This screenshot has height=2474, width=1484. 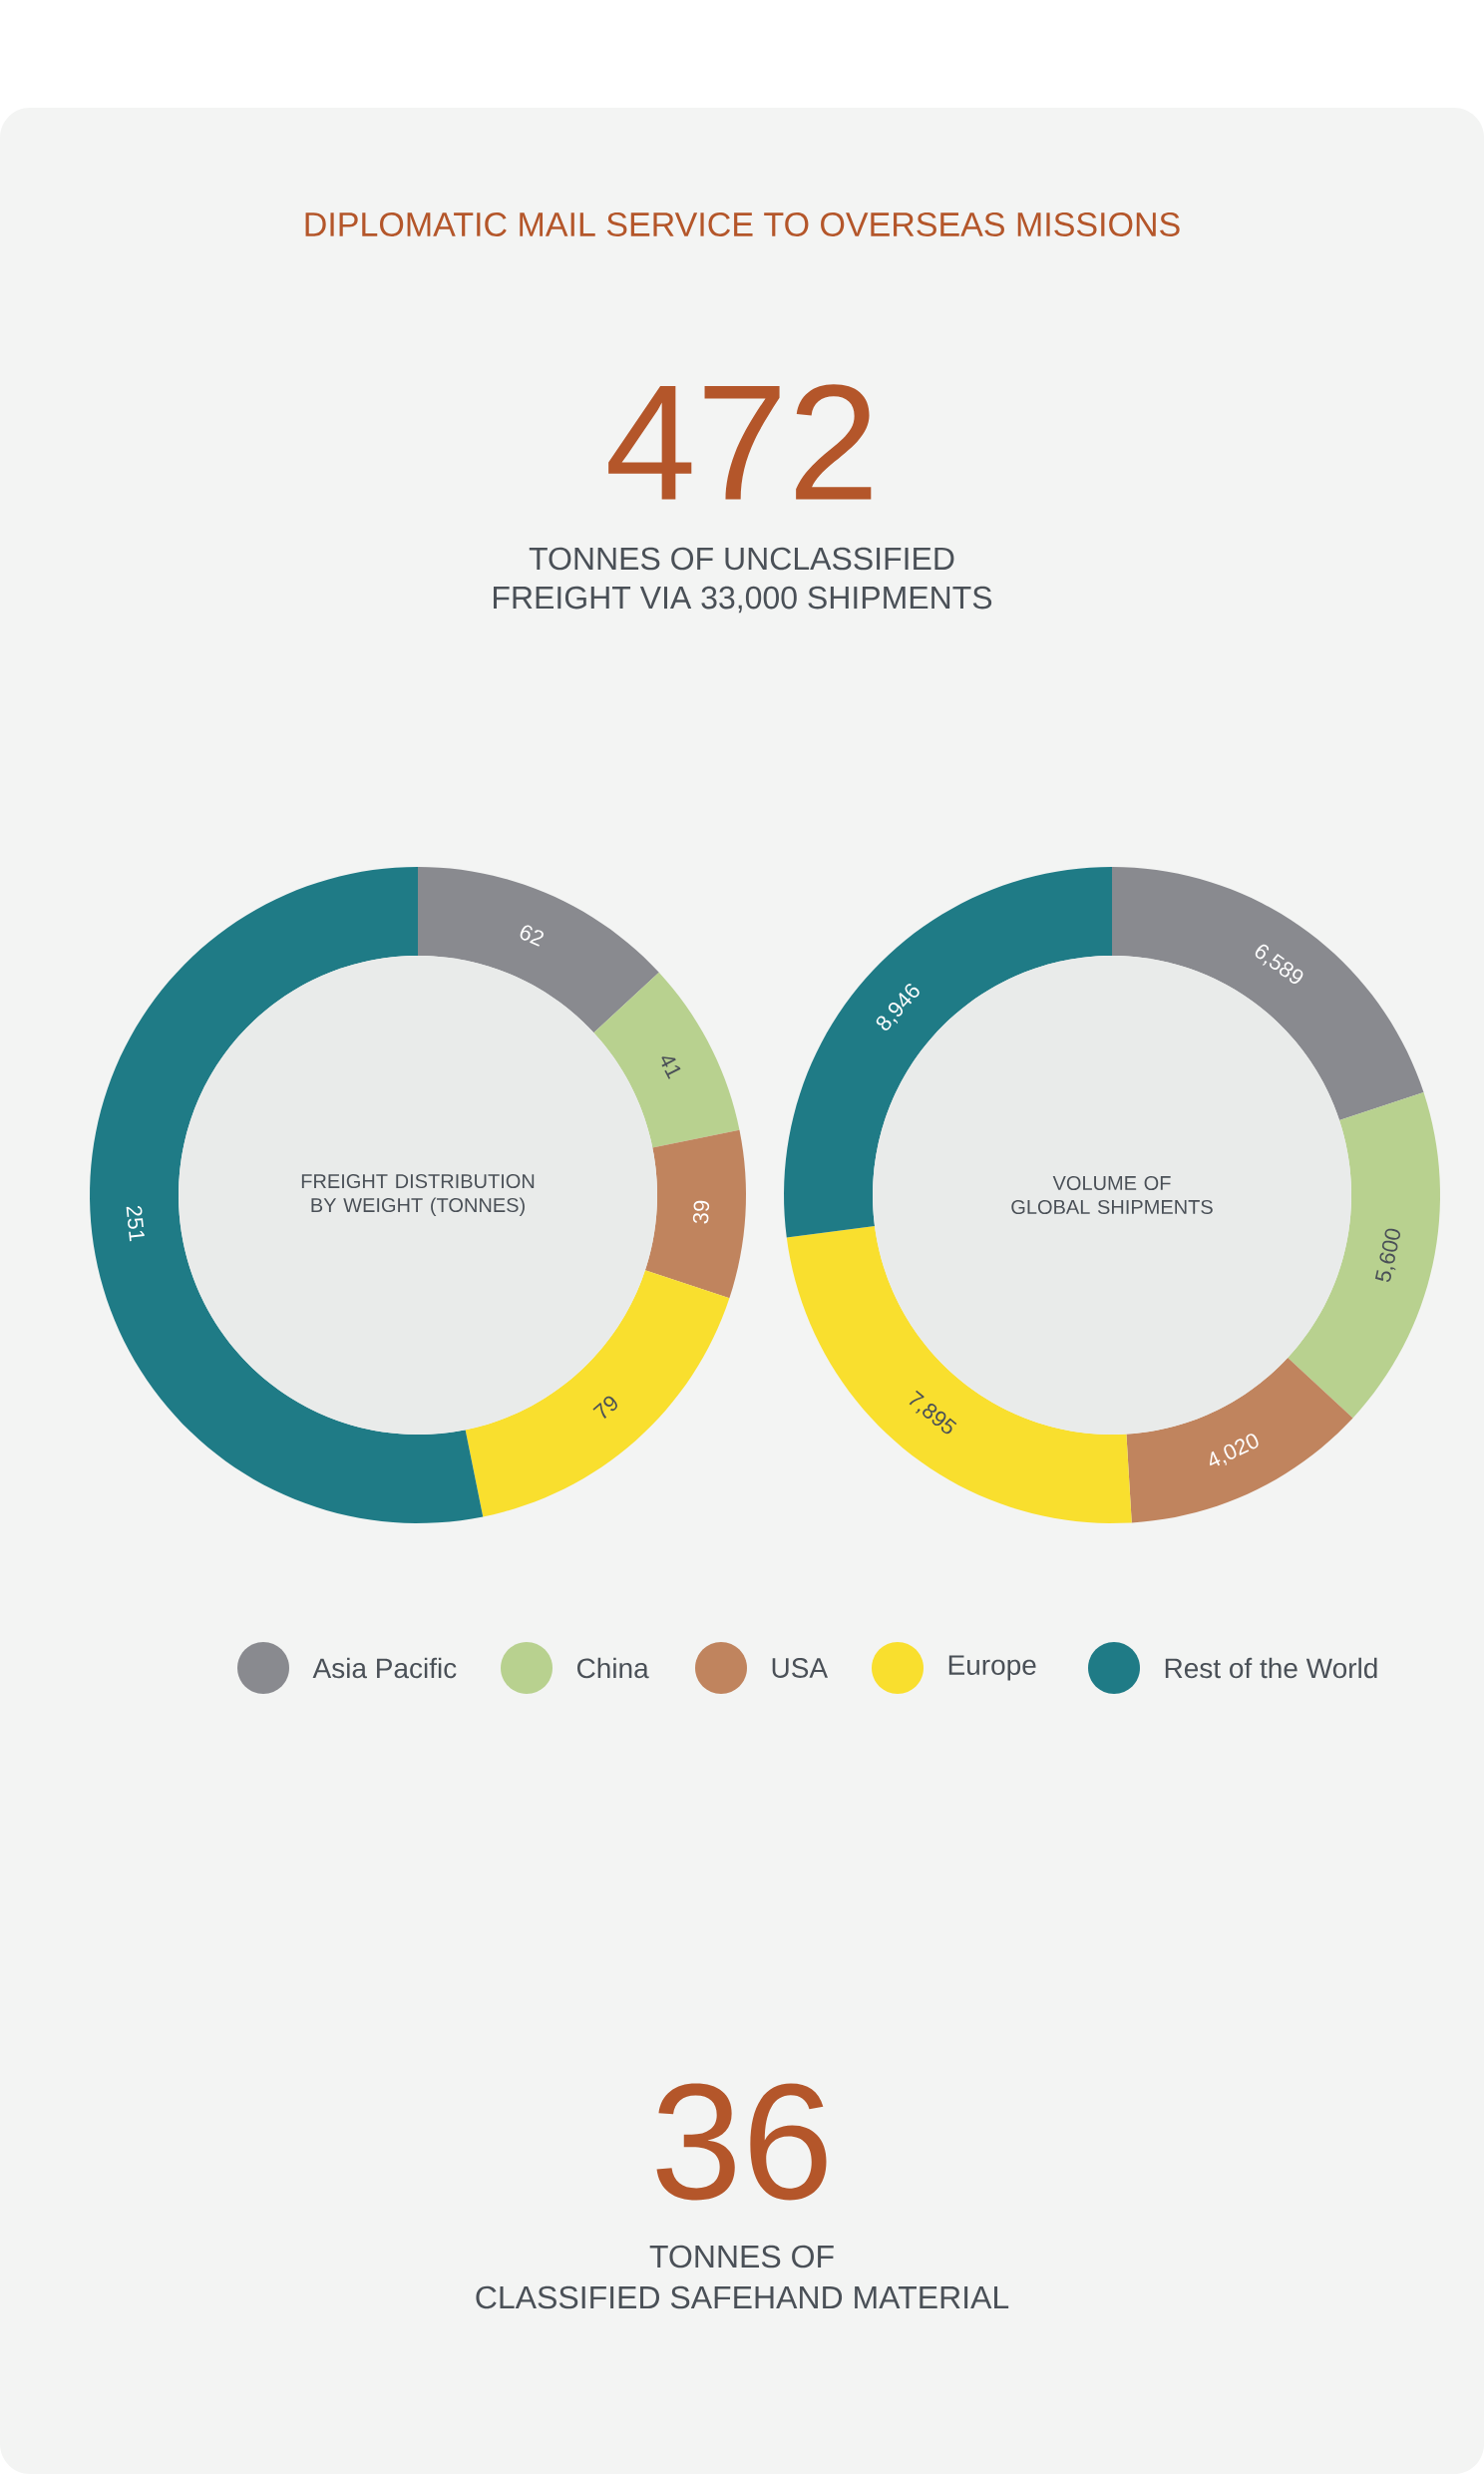 I want to click on text: DIPLOMATIC MAIL SERVICE TO OVERSEAS MISSIONS, so click(x=742, y=223).